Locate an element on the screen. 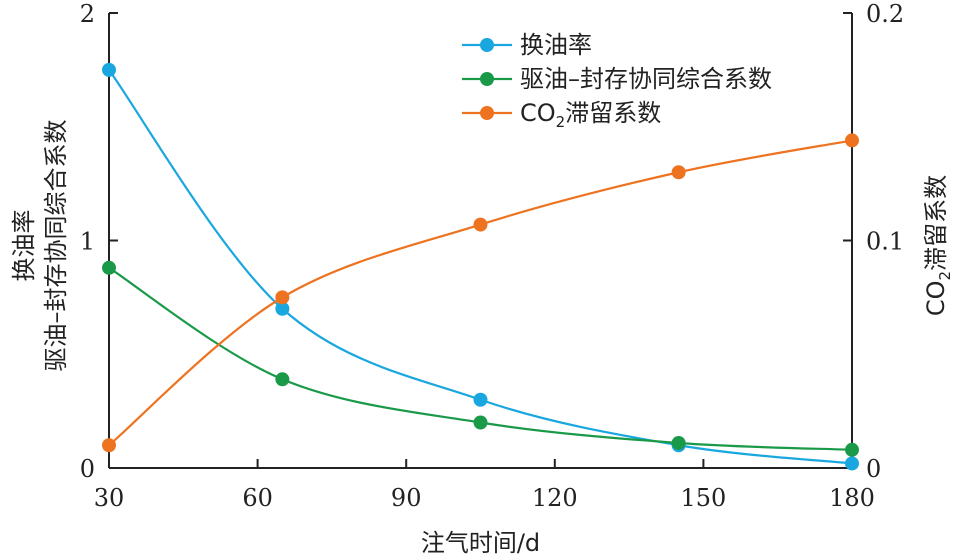  y-right-axis-title: CO2滞留系数 is located at coordinates (938, 245).